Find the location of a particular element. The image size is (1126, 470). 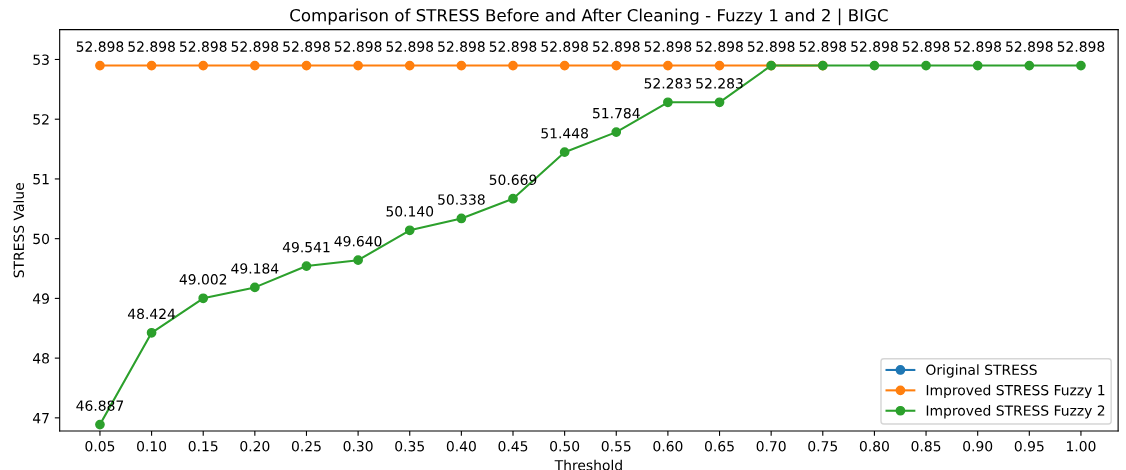

legend-label: Improved STRESS Fuzzy 1 is located at coordinates (1015, 391).